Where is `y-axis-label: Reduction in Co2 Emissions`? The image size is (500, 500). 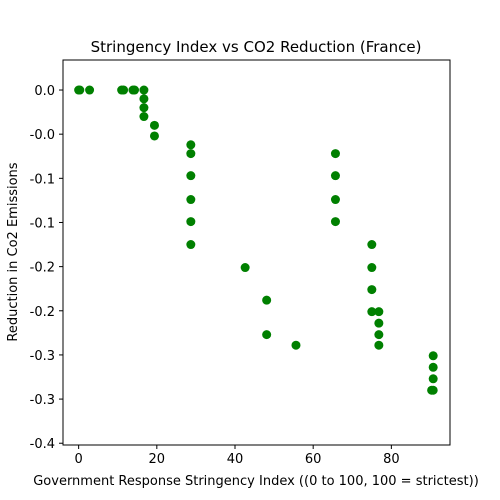 y-axis-label: Reduction in Co2 Emissions is located at coordinates (13, 251).